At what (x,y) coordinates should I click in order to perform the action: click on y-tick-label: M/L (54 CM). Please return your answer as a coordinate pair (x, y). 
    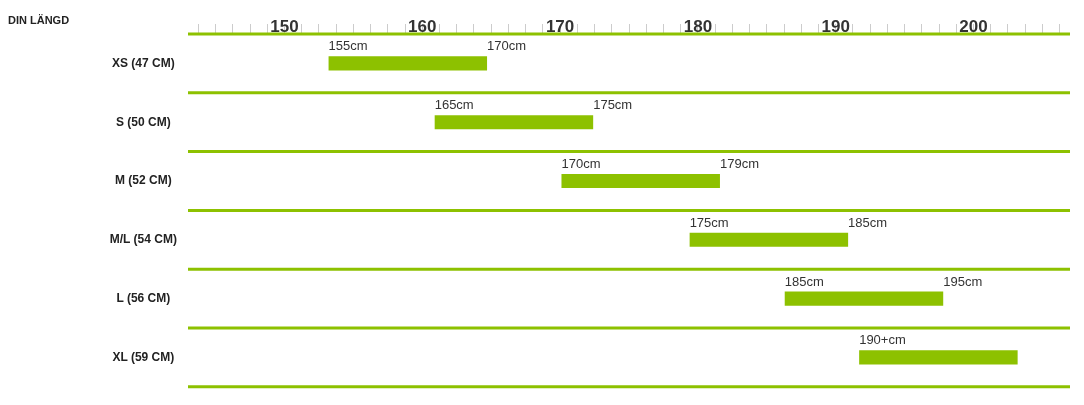
    Looking at the image, I should click on (143, 239).